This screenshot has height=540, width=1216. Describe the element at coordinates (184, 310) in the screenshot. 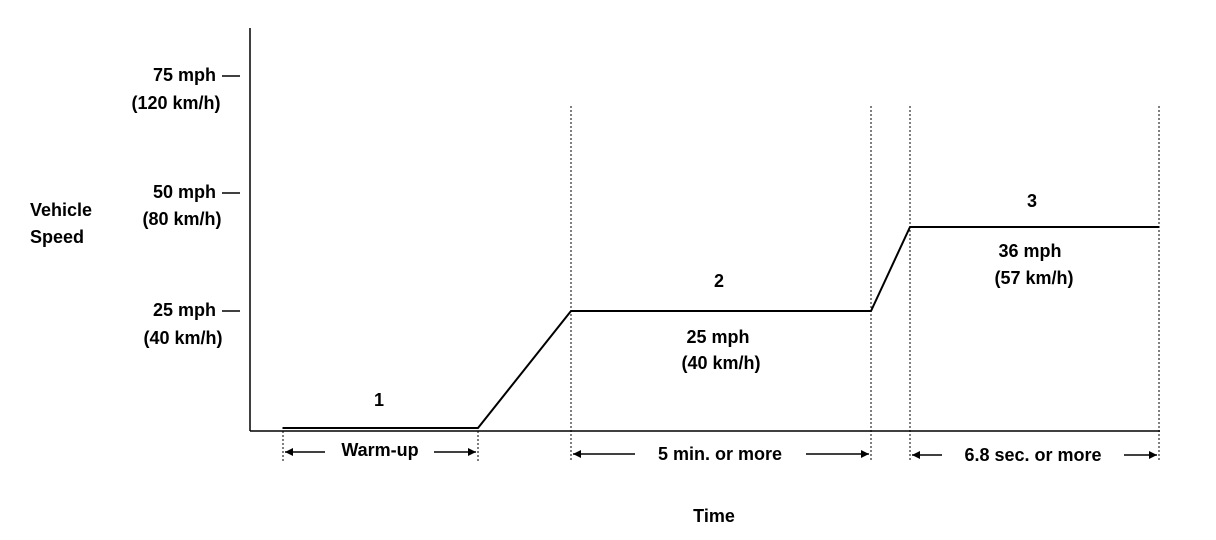

I see `y-tick-label-25: 25 mph` at that location.